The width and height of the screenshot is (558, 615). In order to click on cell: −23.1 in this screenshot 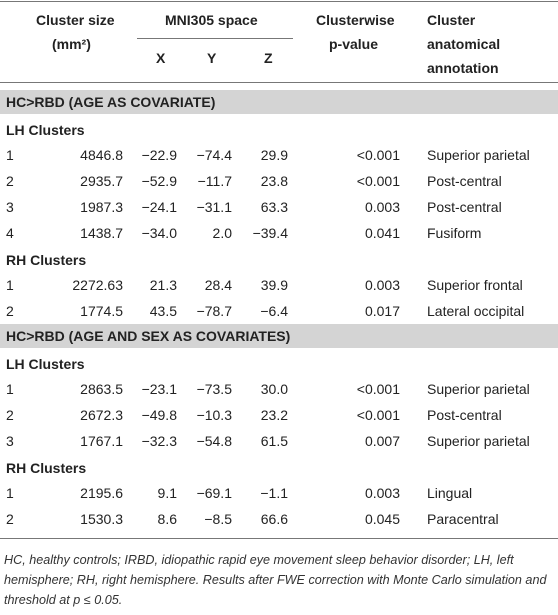, I will do `click(159, 389)`.